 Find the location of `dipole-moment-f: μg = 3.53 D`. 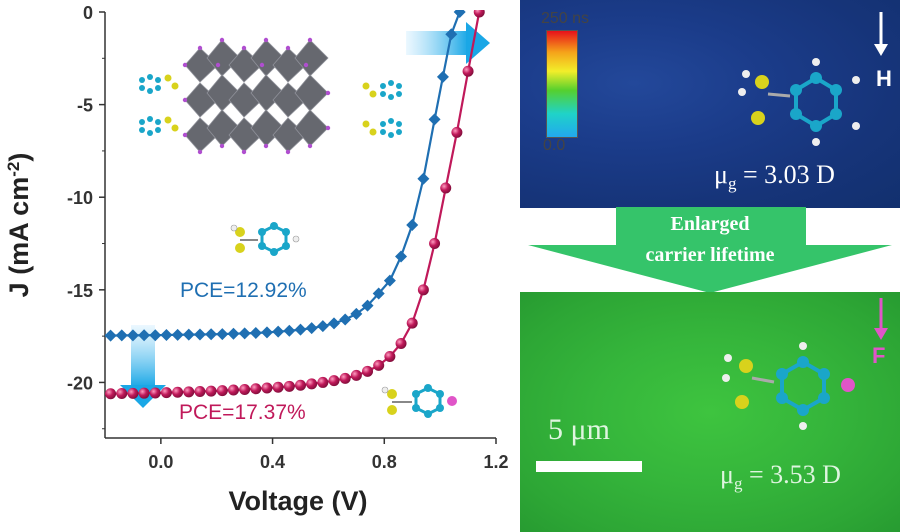

dipole-moment-f: μg = 3.53 D is located at coordinates (780, 477).